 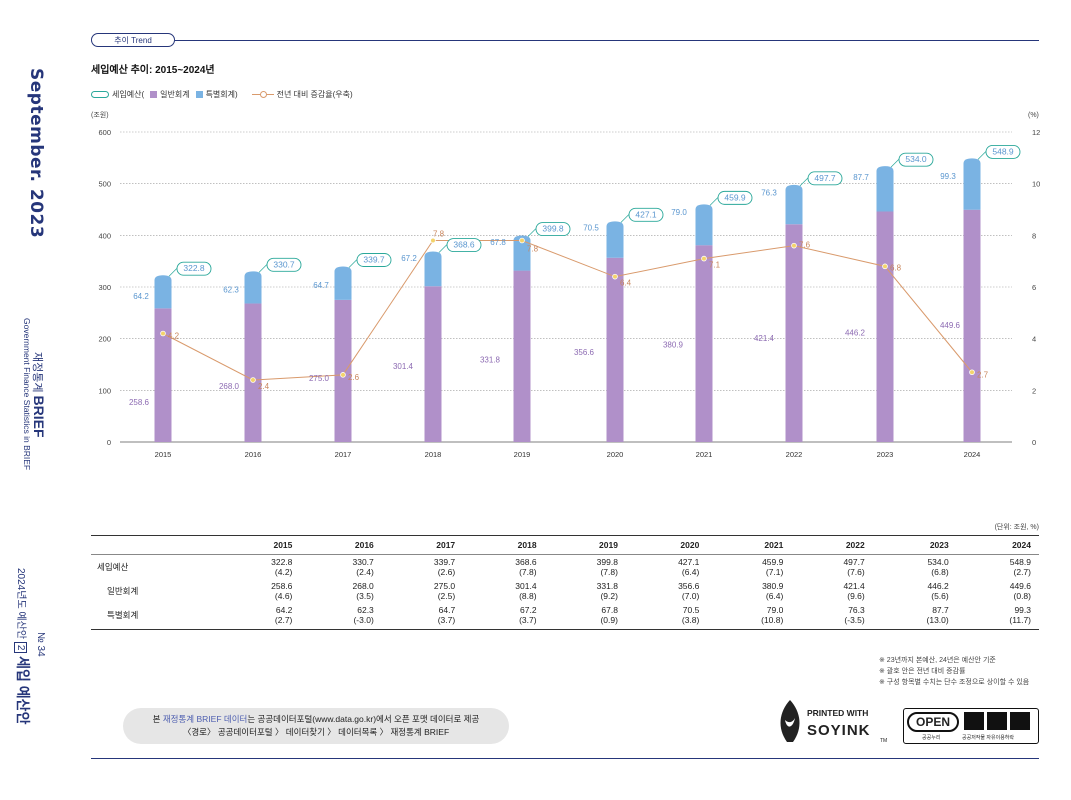 What do you see at coordinates (40, 644) in the screenshot?
I see `side-issue-number: № 34` at bounding box center [40, 644].